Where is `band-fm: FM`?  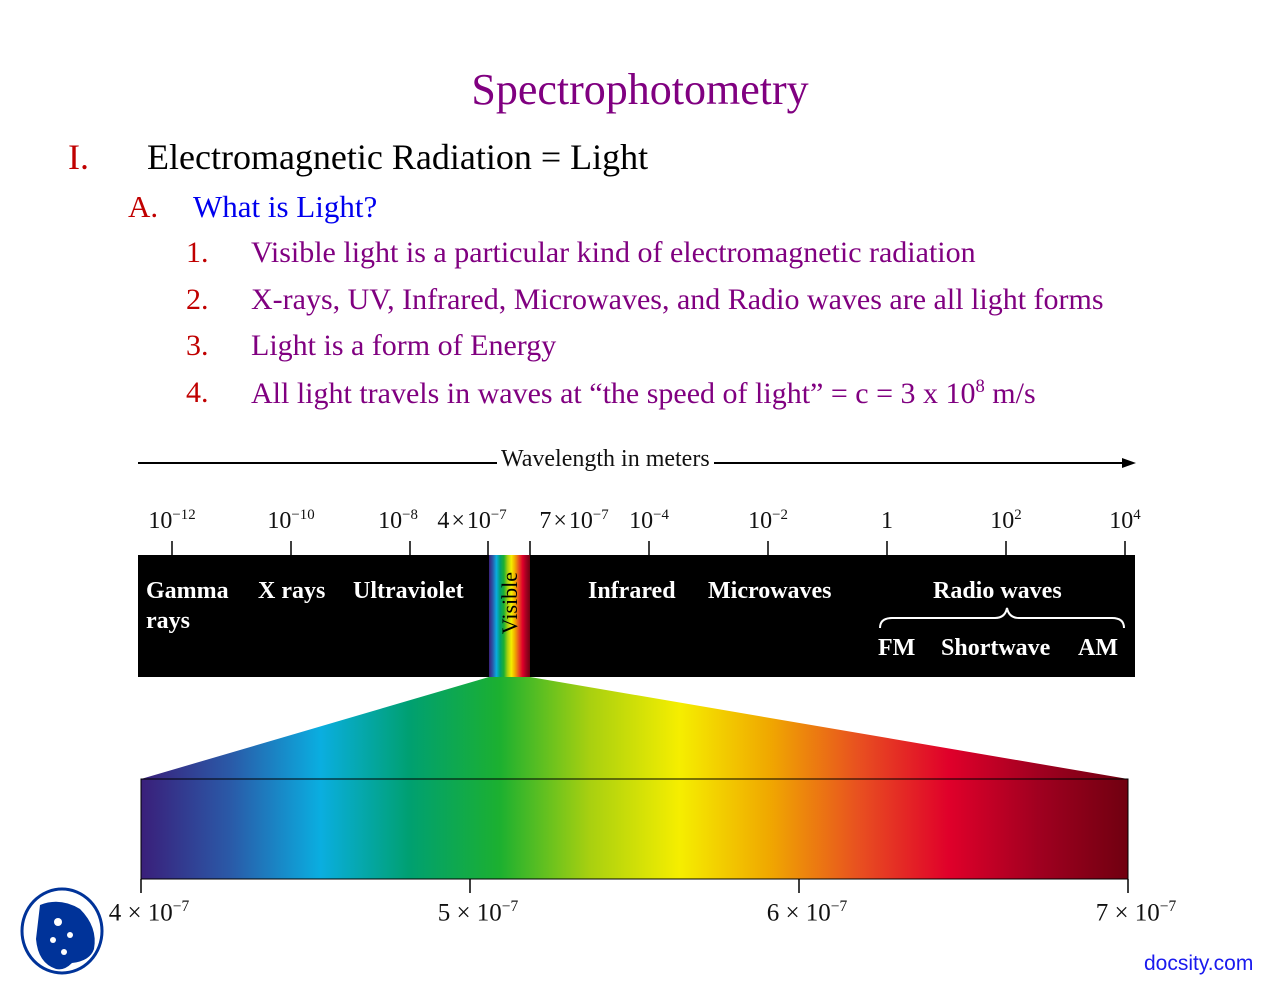
band-fm: FM is located at coordinates (897, 648).